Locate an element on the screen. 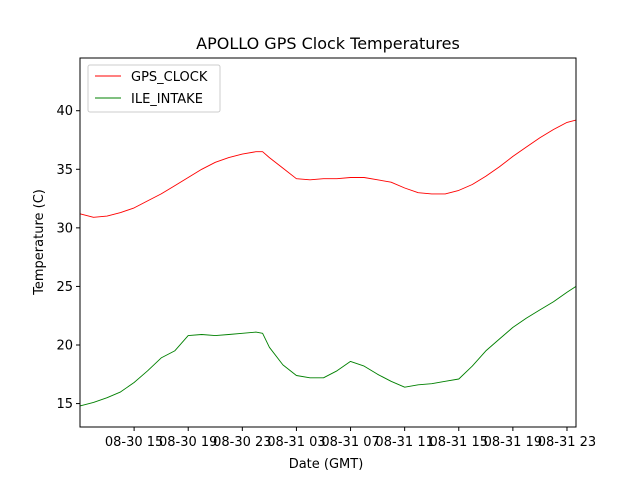 The image size is (640, 480). x-tick-label: 08-31 03 is located at coordinates (296, 442).